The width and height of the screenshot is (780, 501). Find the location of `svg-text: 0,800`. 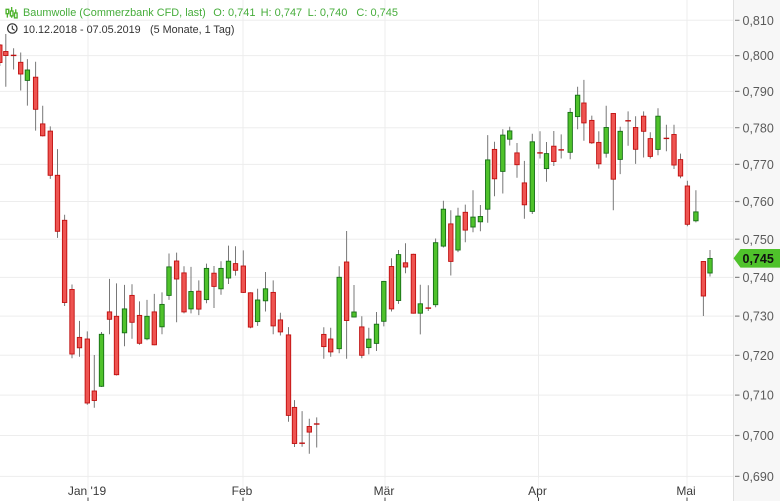

svg-text: 0,800 is located at coordinates (758, 56).